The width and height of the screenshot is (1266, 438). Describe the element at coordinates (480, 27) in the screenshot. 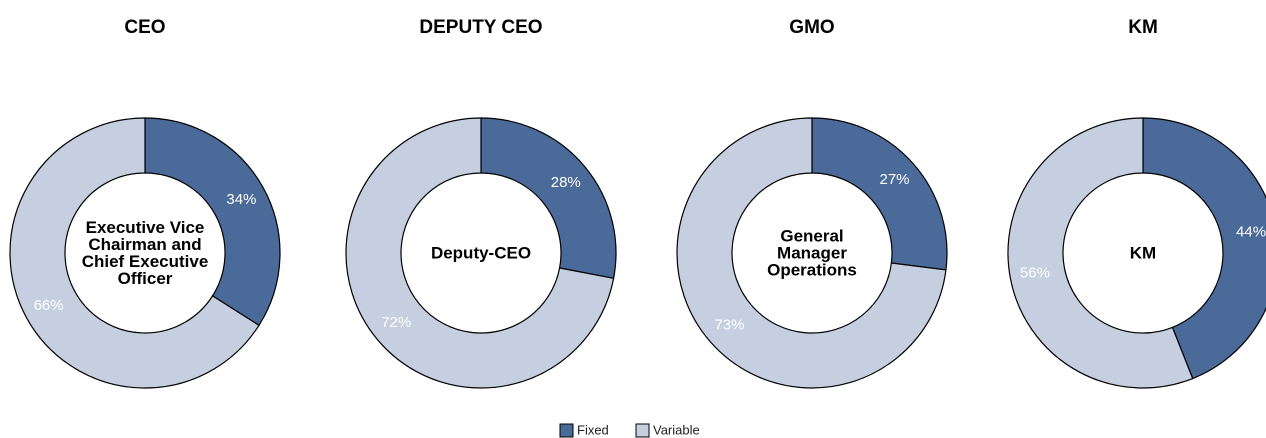

I see `chart-title: DEPUTY CEO` at that location.